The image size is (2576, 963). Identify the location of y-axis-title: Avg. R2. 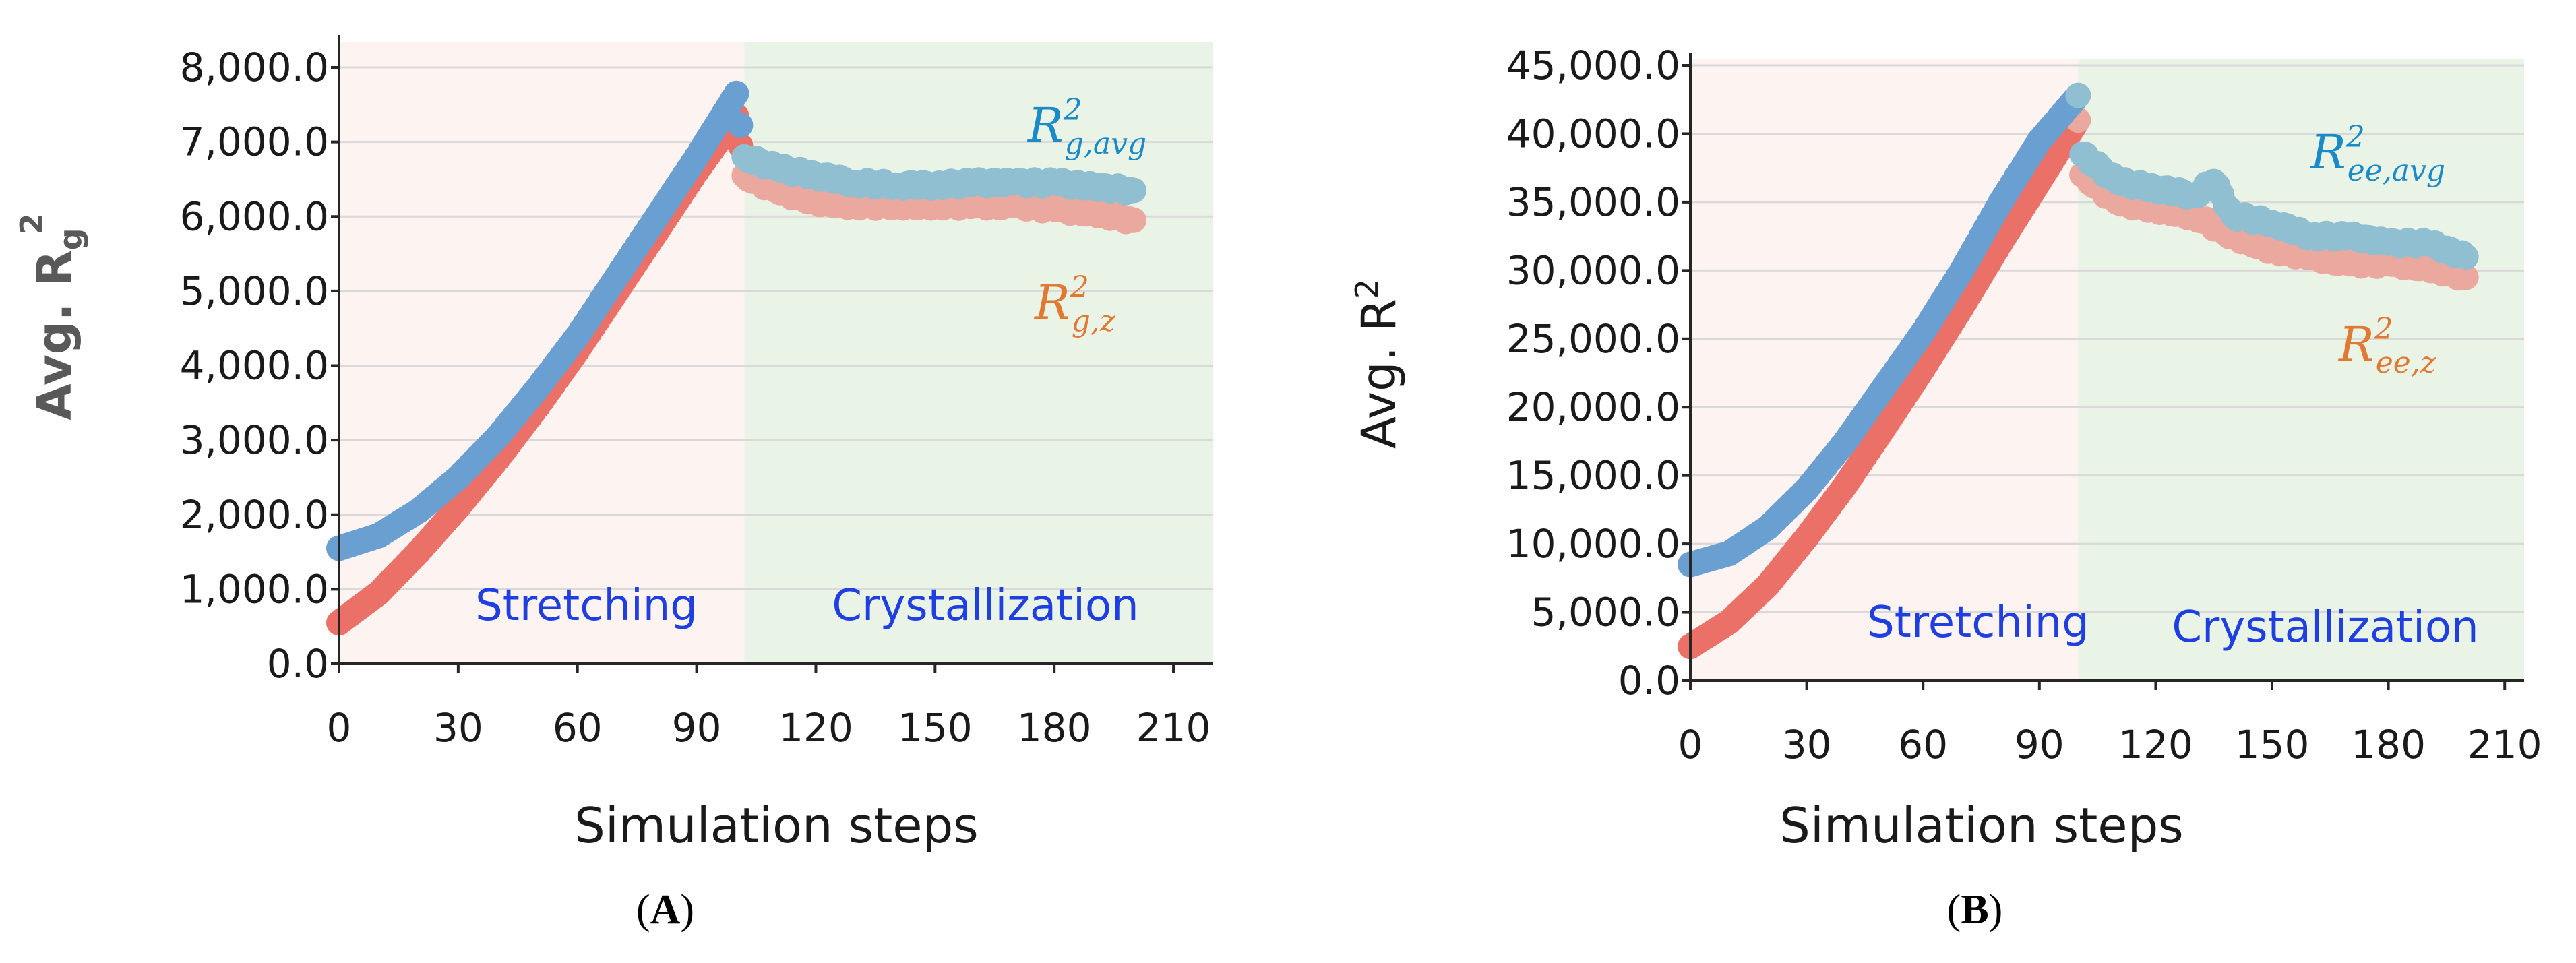
(1378, 364).